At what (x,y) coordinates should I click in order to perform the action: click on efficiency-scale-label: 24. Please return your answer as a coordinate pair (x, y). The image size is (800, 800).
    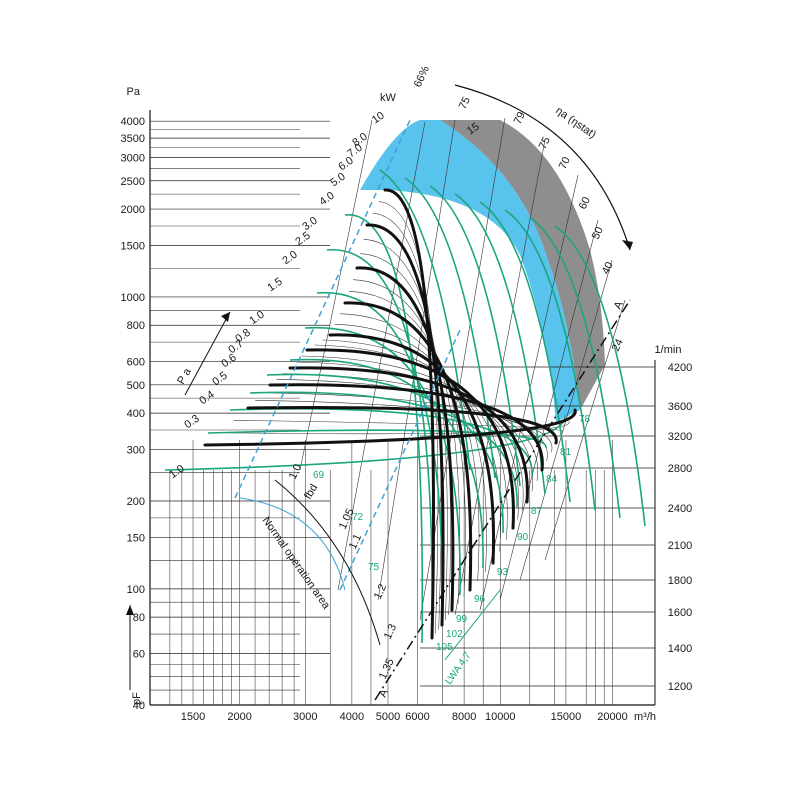
    Looking at the image, I should click on (618, 345).